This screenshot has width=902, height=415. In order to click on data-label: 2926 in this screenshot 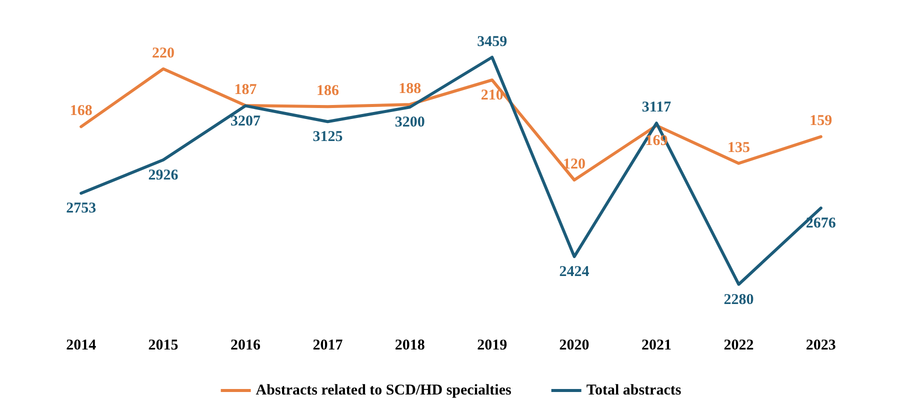, I will do `click(163, 175)`.